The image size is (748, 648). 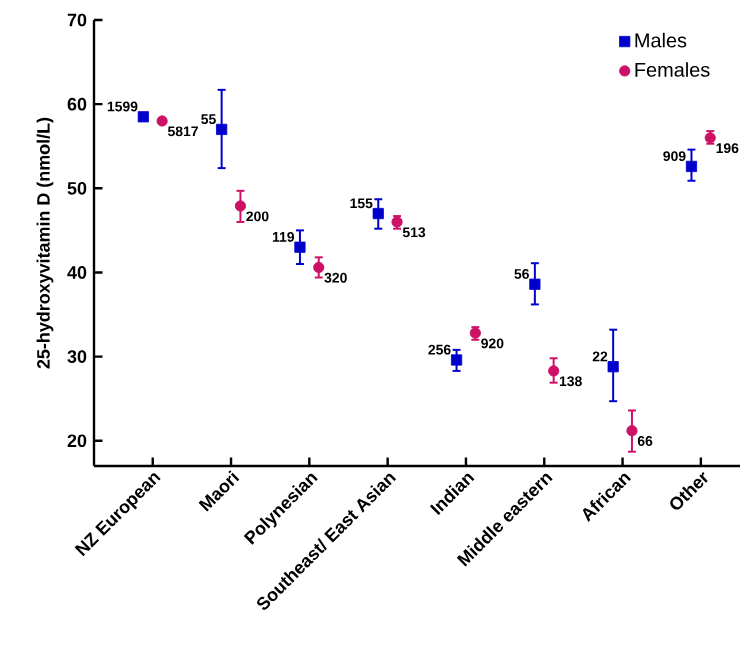 I want to click on y-tick-label: 30, so click(x=77, y=356).